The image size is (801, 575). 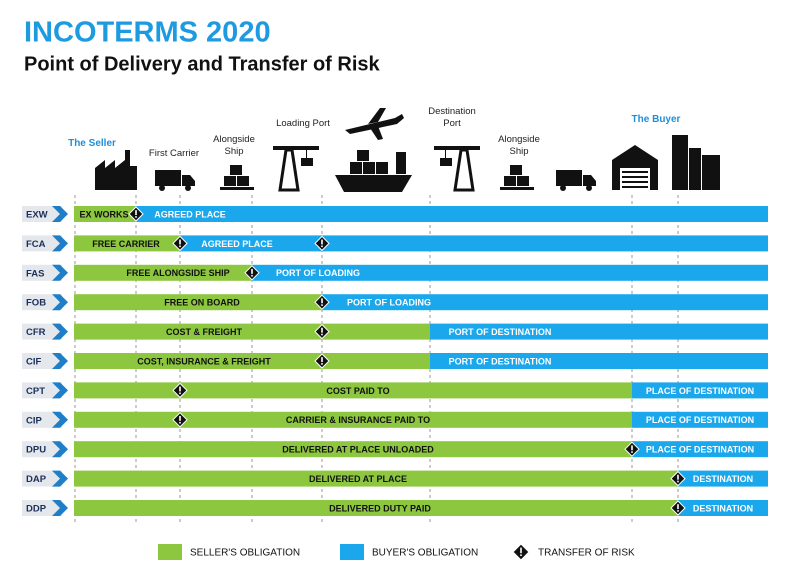 What do you see at coordinates (452, 117) in the screenshot?
I see `stage-label: Destination Port` at bounding box center [452, 117].